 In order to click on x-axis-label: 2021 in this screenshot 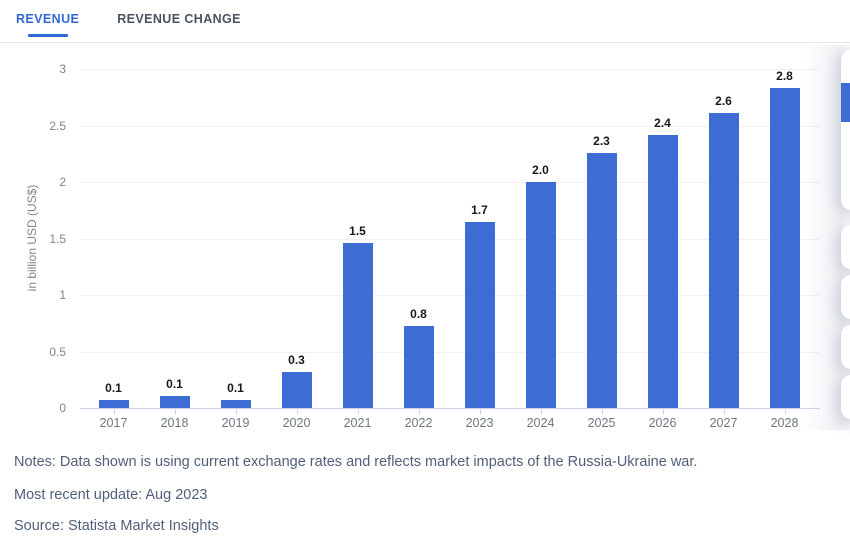, I will do `click(357, 423)`.